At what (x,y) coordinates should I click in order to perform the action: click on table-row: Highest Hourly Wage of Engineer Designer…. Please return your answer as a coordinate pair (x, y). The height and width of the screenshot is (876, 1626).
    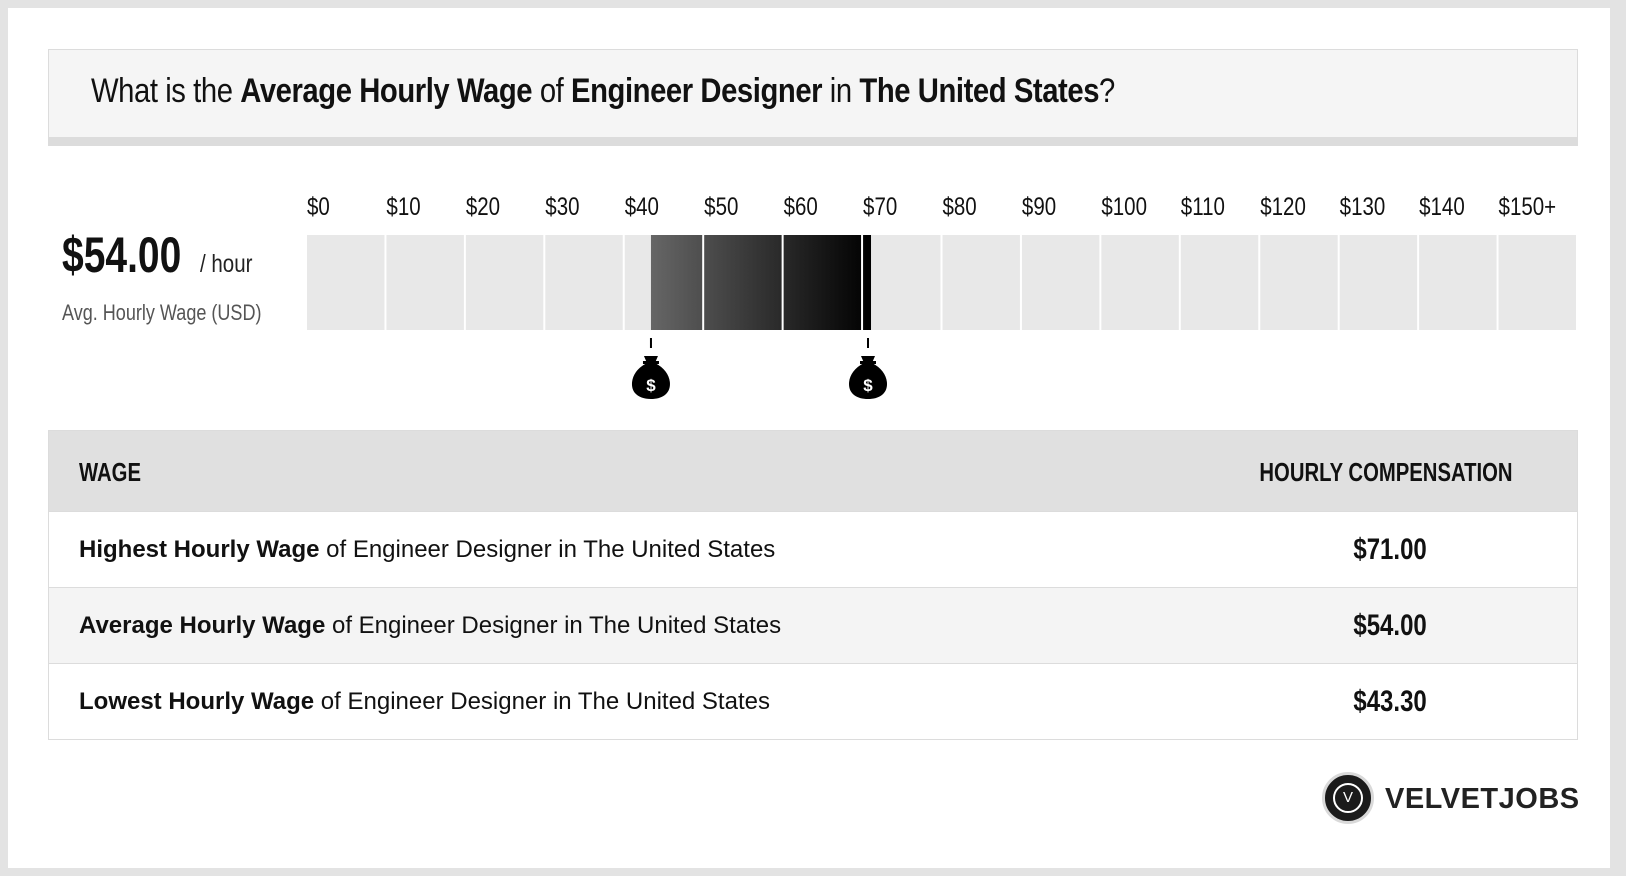
    Looking at the image, I should click on (813, 549).